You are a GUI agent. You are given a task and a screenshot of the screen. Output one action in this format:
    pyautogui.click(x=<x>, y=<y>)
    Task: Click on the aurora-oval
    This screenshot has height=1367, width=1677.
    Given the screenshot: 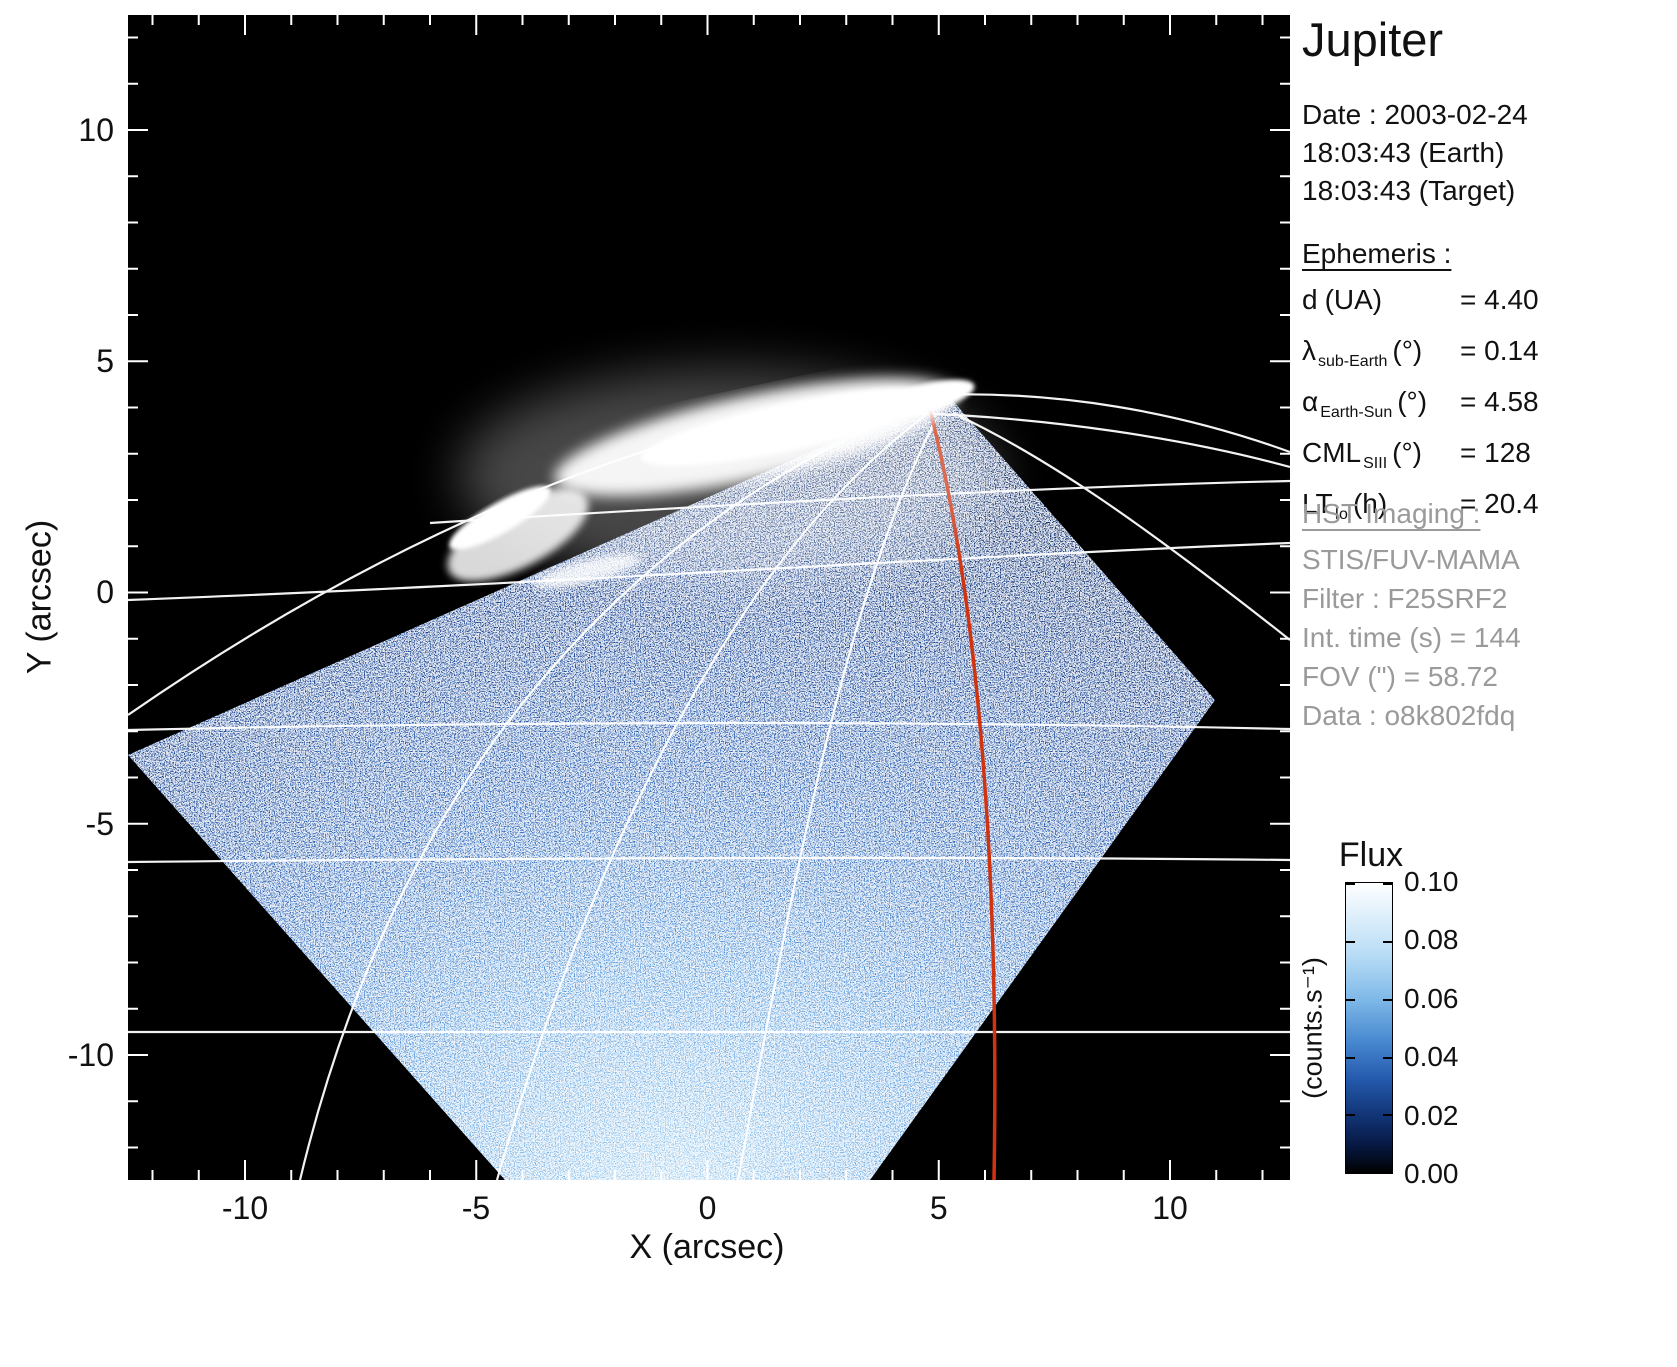 What is the action you would take?
    pyautogui.click(x=722, y=479)
    